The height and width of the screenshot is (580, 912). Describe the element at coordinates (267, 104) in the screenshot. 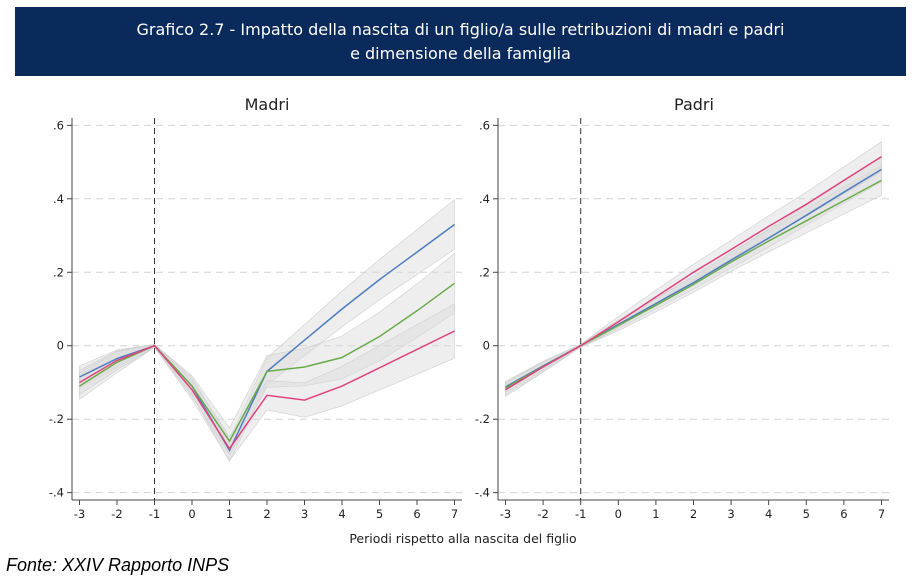

I see `panel-title: Madri` at that location.